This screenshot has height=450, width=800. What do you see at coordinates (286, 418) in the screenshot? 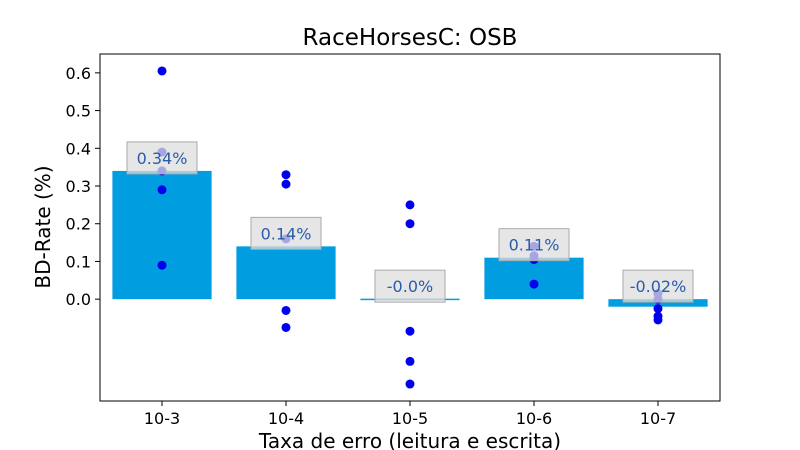
I see `x-tick-label: 10-4` at bounding box center [286, 418].